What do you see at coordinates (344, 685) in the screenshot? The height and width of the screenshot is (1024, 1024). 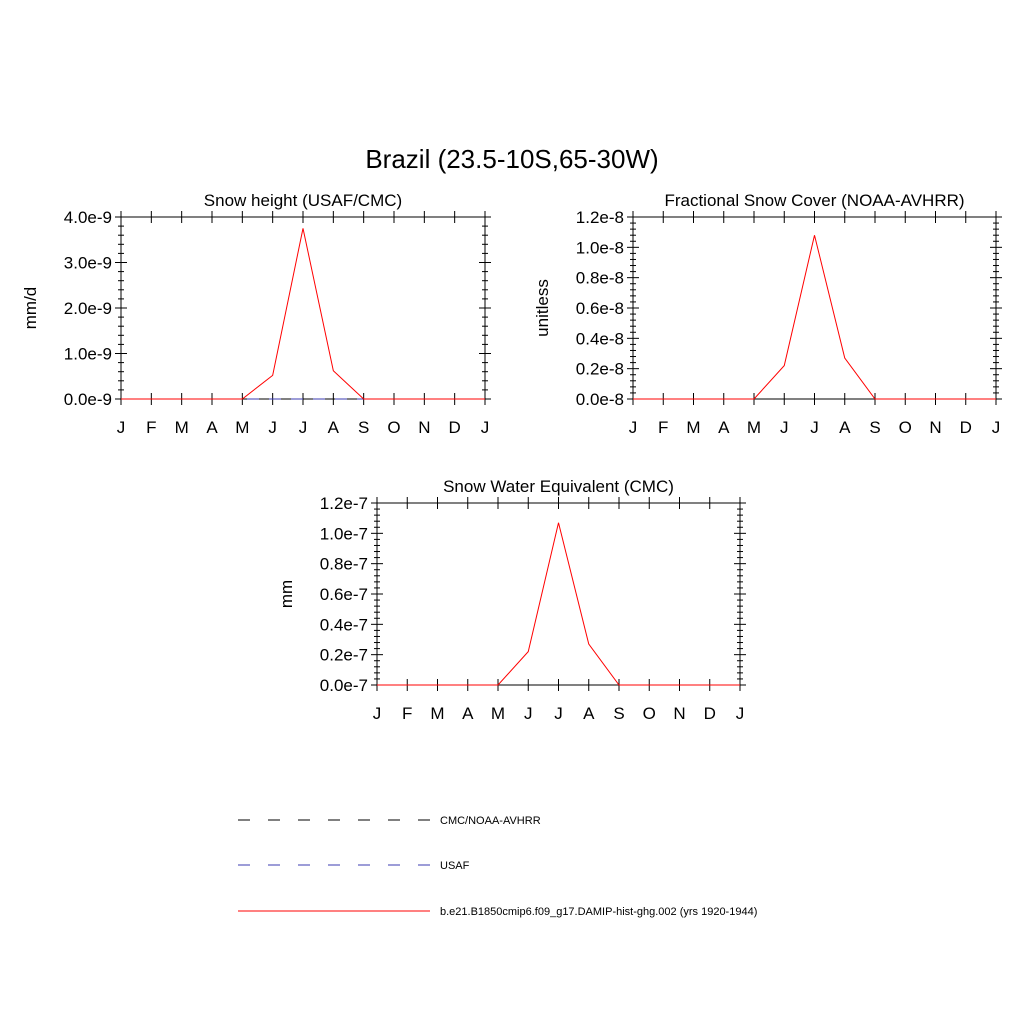 I see `y-tick-label: 0.0e-7` at bounding box center [344, 685].